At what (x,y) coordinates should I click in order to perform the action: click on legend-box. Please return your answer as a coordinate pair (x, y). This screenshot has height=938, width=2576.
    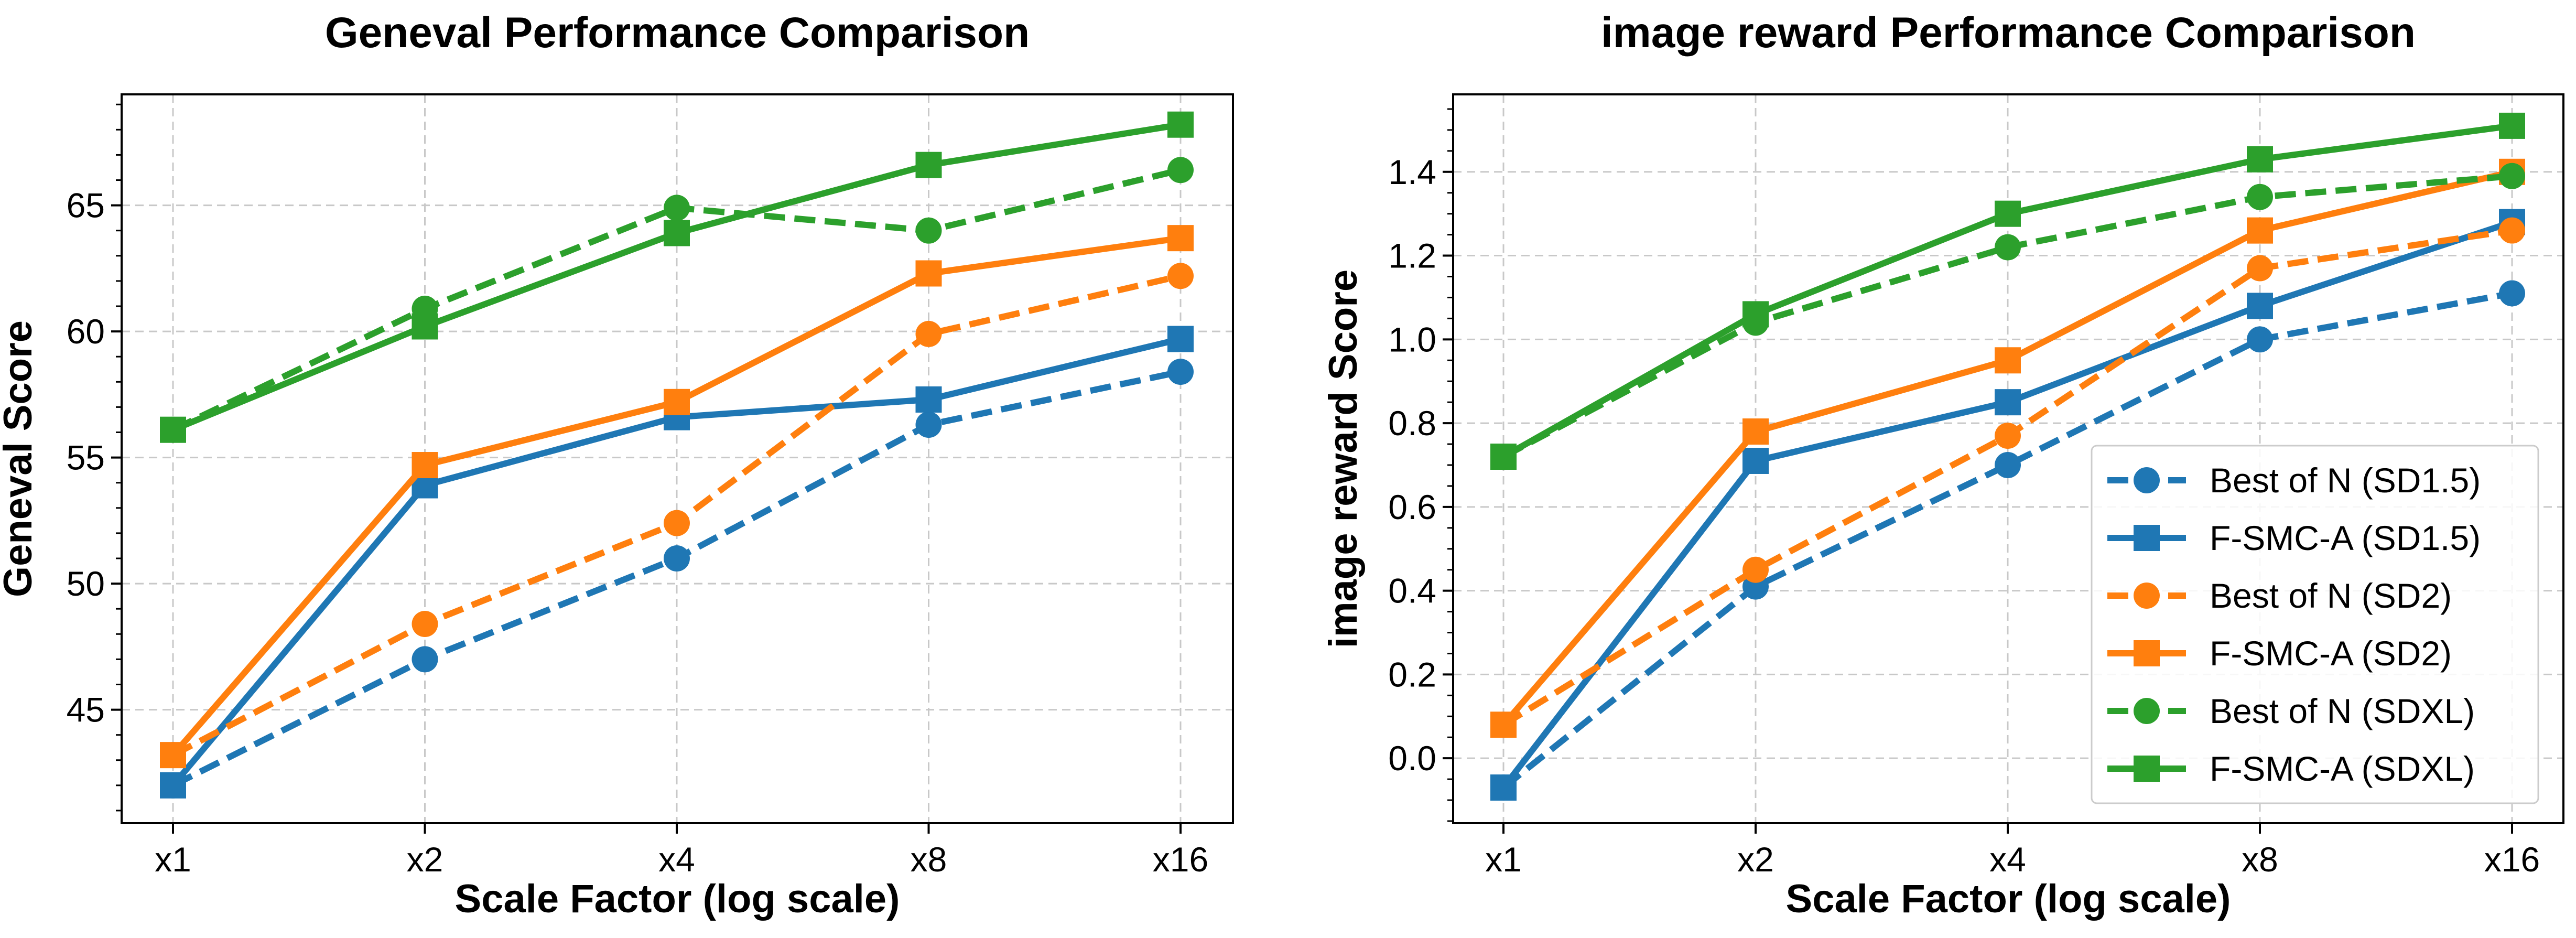
    Looking at the image, I should click on (2315, 624).